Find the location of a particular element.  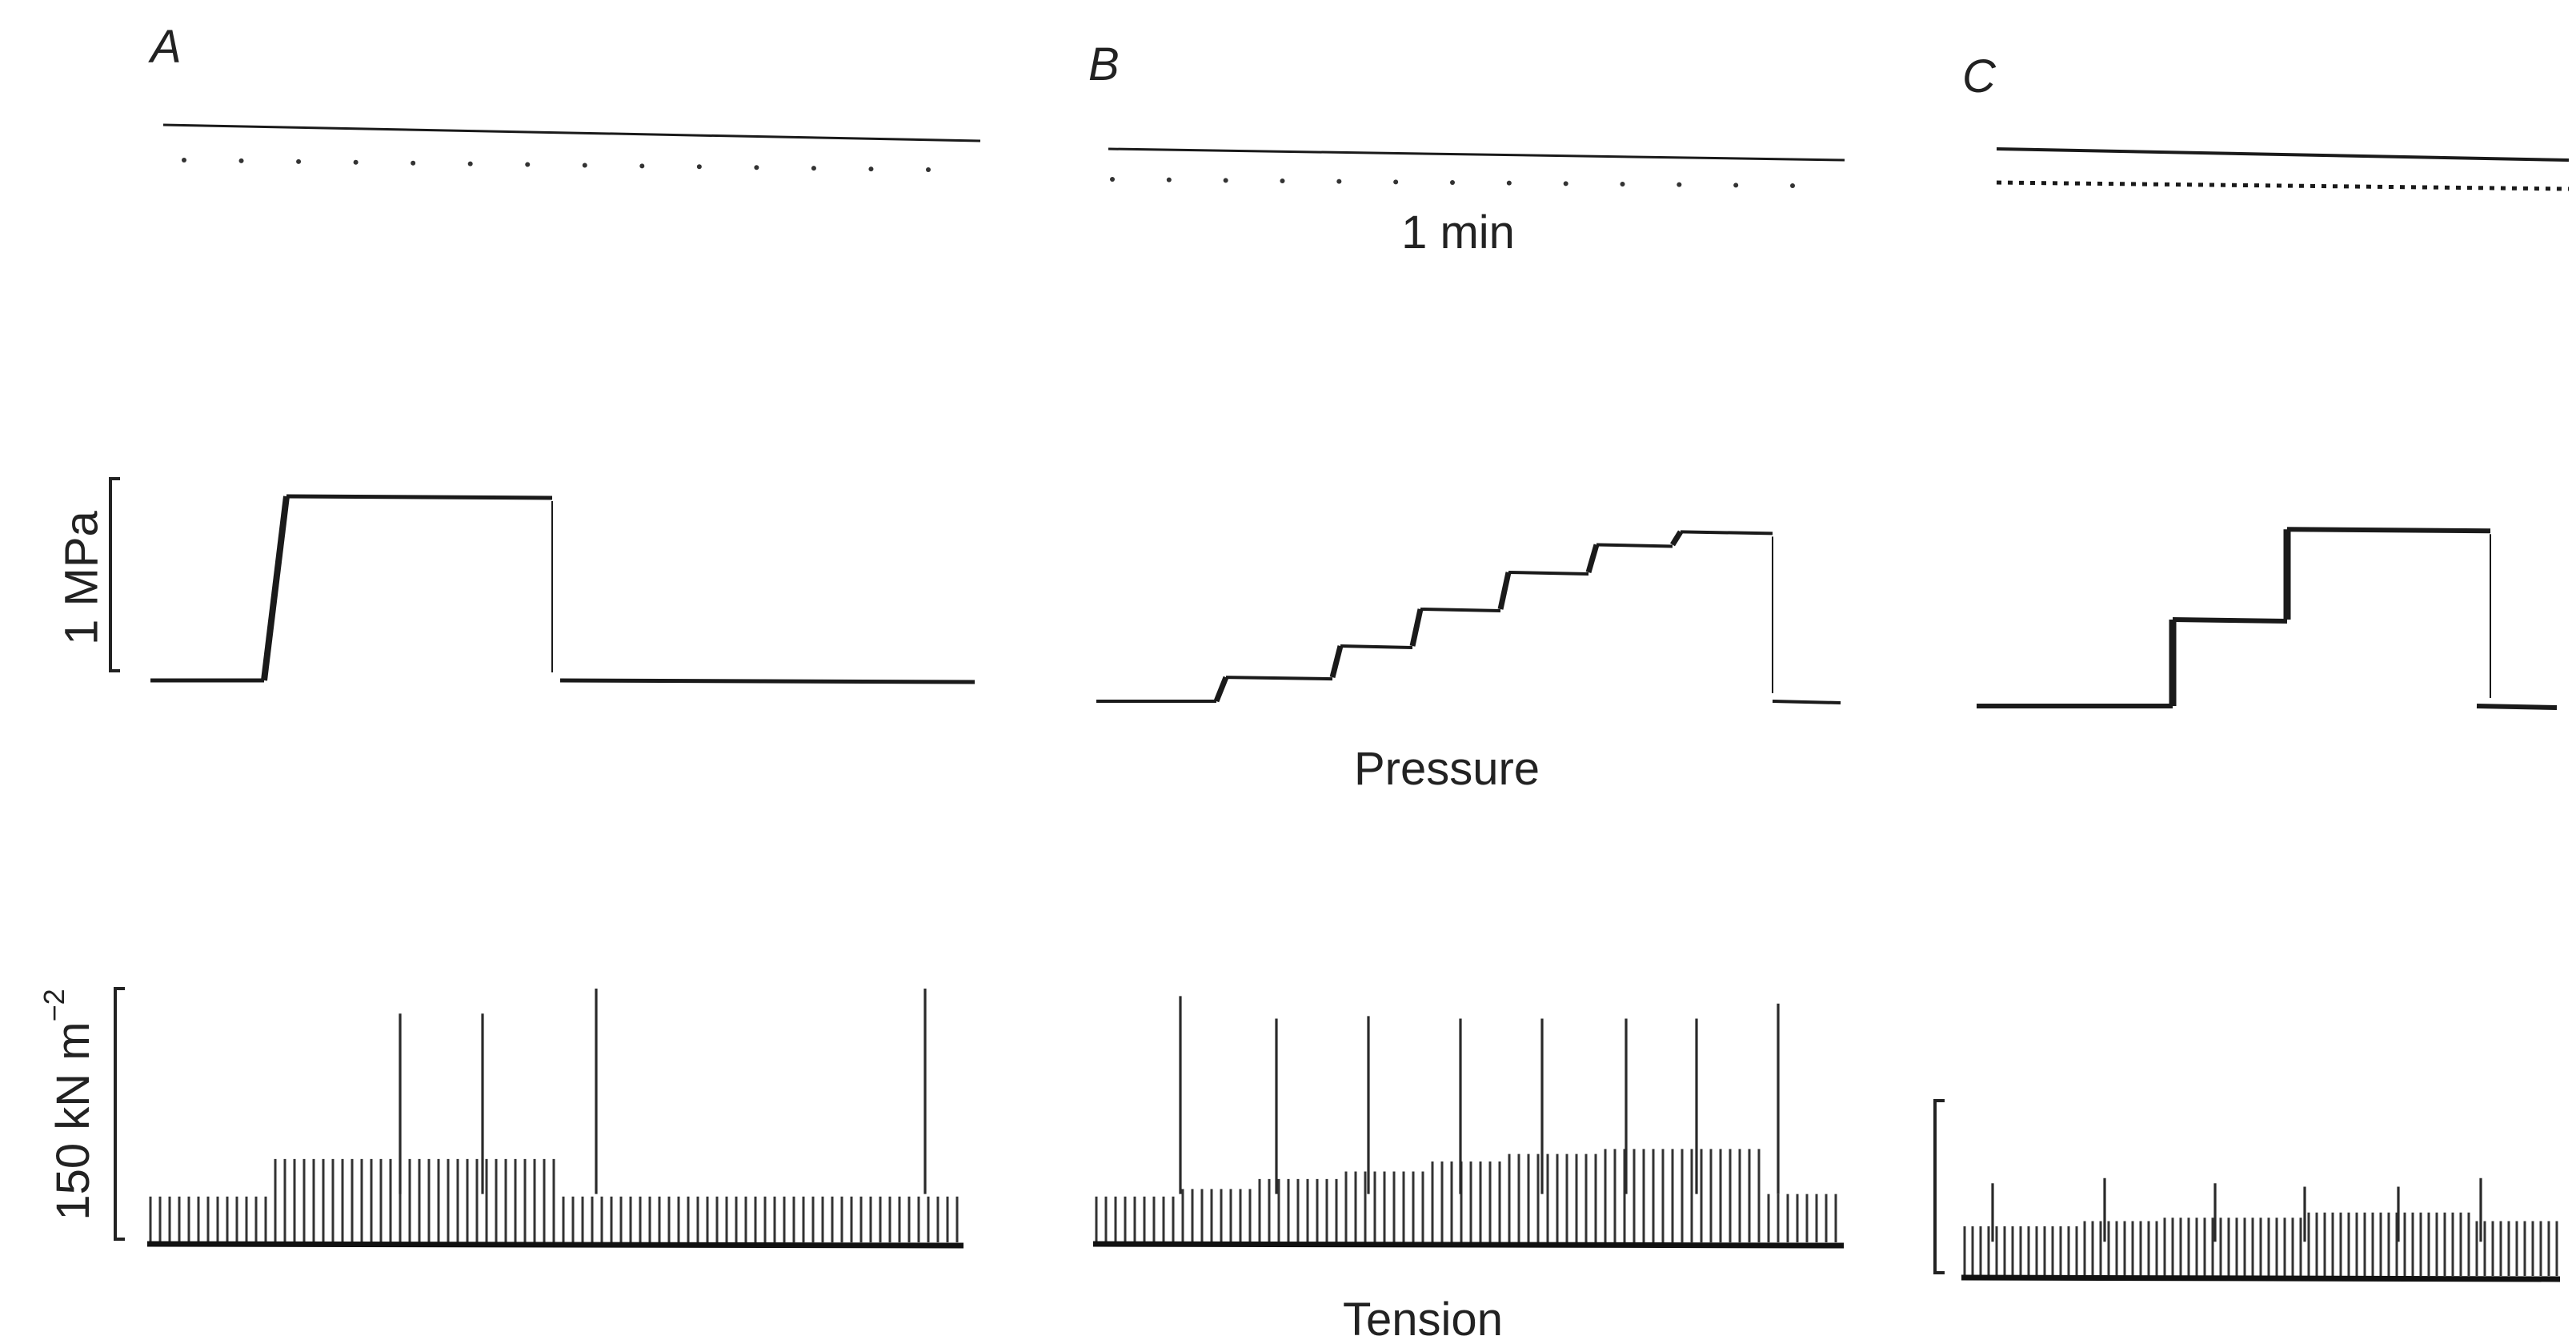

tension-scale-bar-a is located at coordinates (119, 1114).